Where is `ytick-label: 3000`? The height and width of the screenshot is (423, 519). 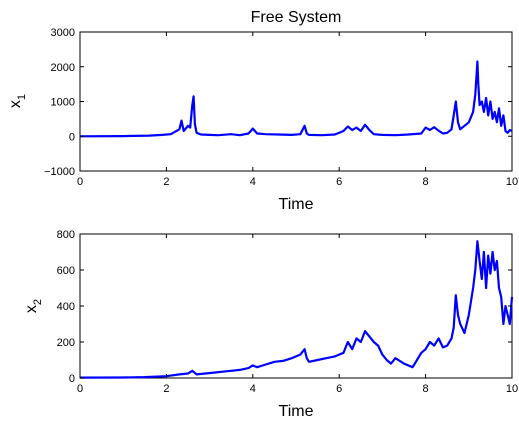
ytick-label: 3000 is located at coordinates (63, 33).